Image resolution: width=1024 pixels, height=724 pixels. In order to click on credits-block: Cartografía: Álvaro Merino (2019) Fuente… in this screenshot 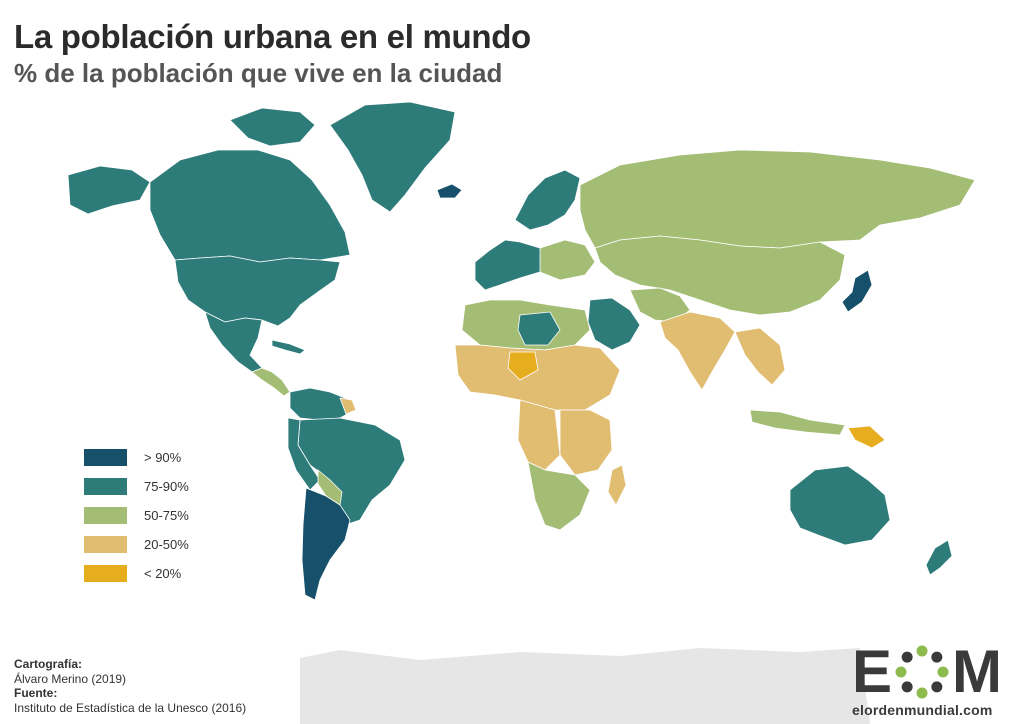, I will do `click(130, 686)`.